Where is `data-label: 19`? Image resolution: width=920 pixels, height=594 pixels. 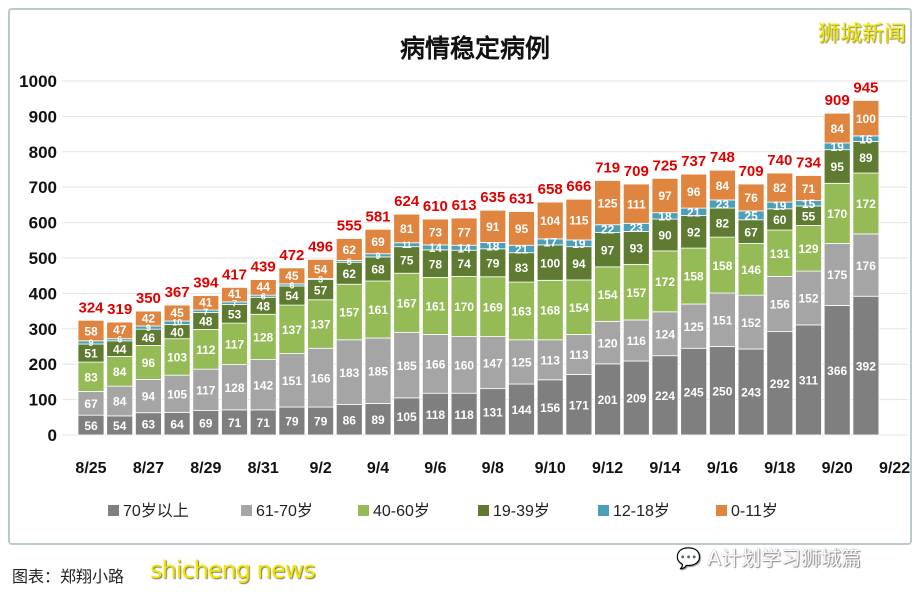
data-label: 19 is located at coordinates (838, 147).